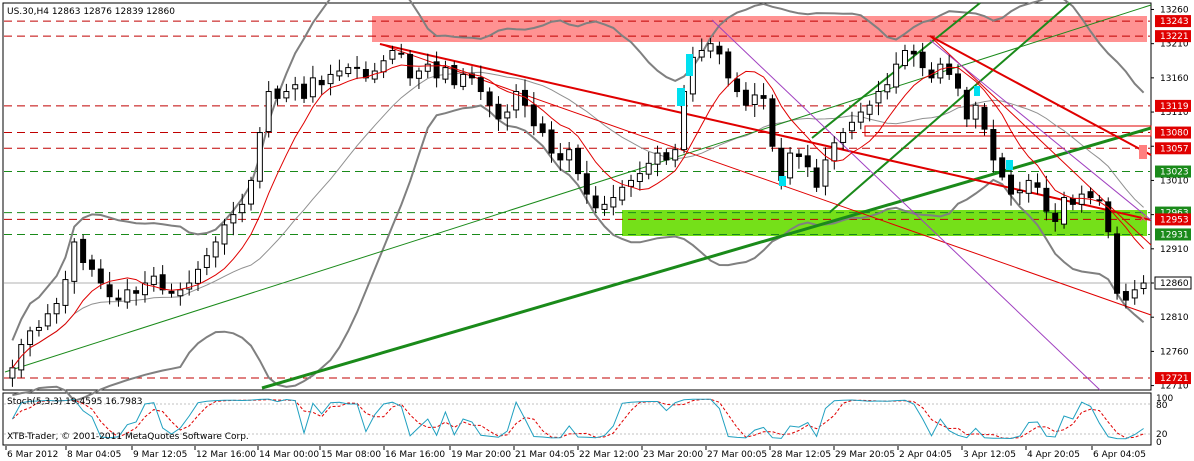 The image size is (1194, 461). I want to click on stoch-signal-line, so click(578, 418).